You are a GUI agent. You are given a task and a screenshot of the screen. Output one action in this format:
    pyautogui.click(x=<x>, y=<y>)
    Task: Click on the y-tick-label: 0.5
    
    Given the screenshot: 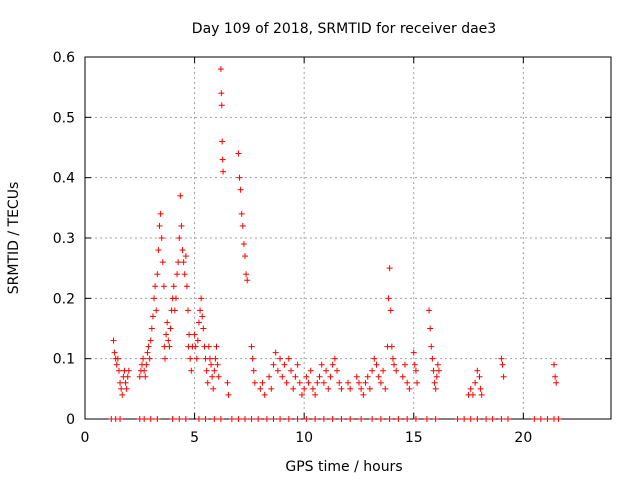 What is the action you would take?
    pyautogui.click(x=64, y=118)
    